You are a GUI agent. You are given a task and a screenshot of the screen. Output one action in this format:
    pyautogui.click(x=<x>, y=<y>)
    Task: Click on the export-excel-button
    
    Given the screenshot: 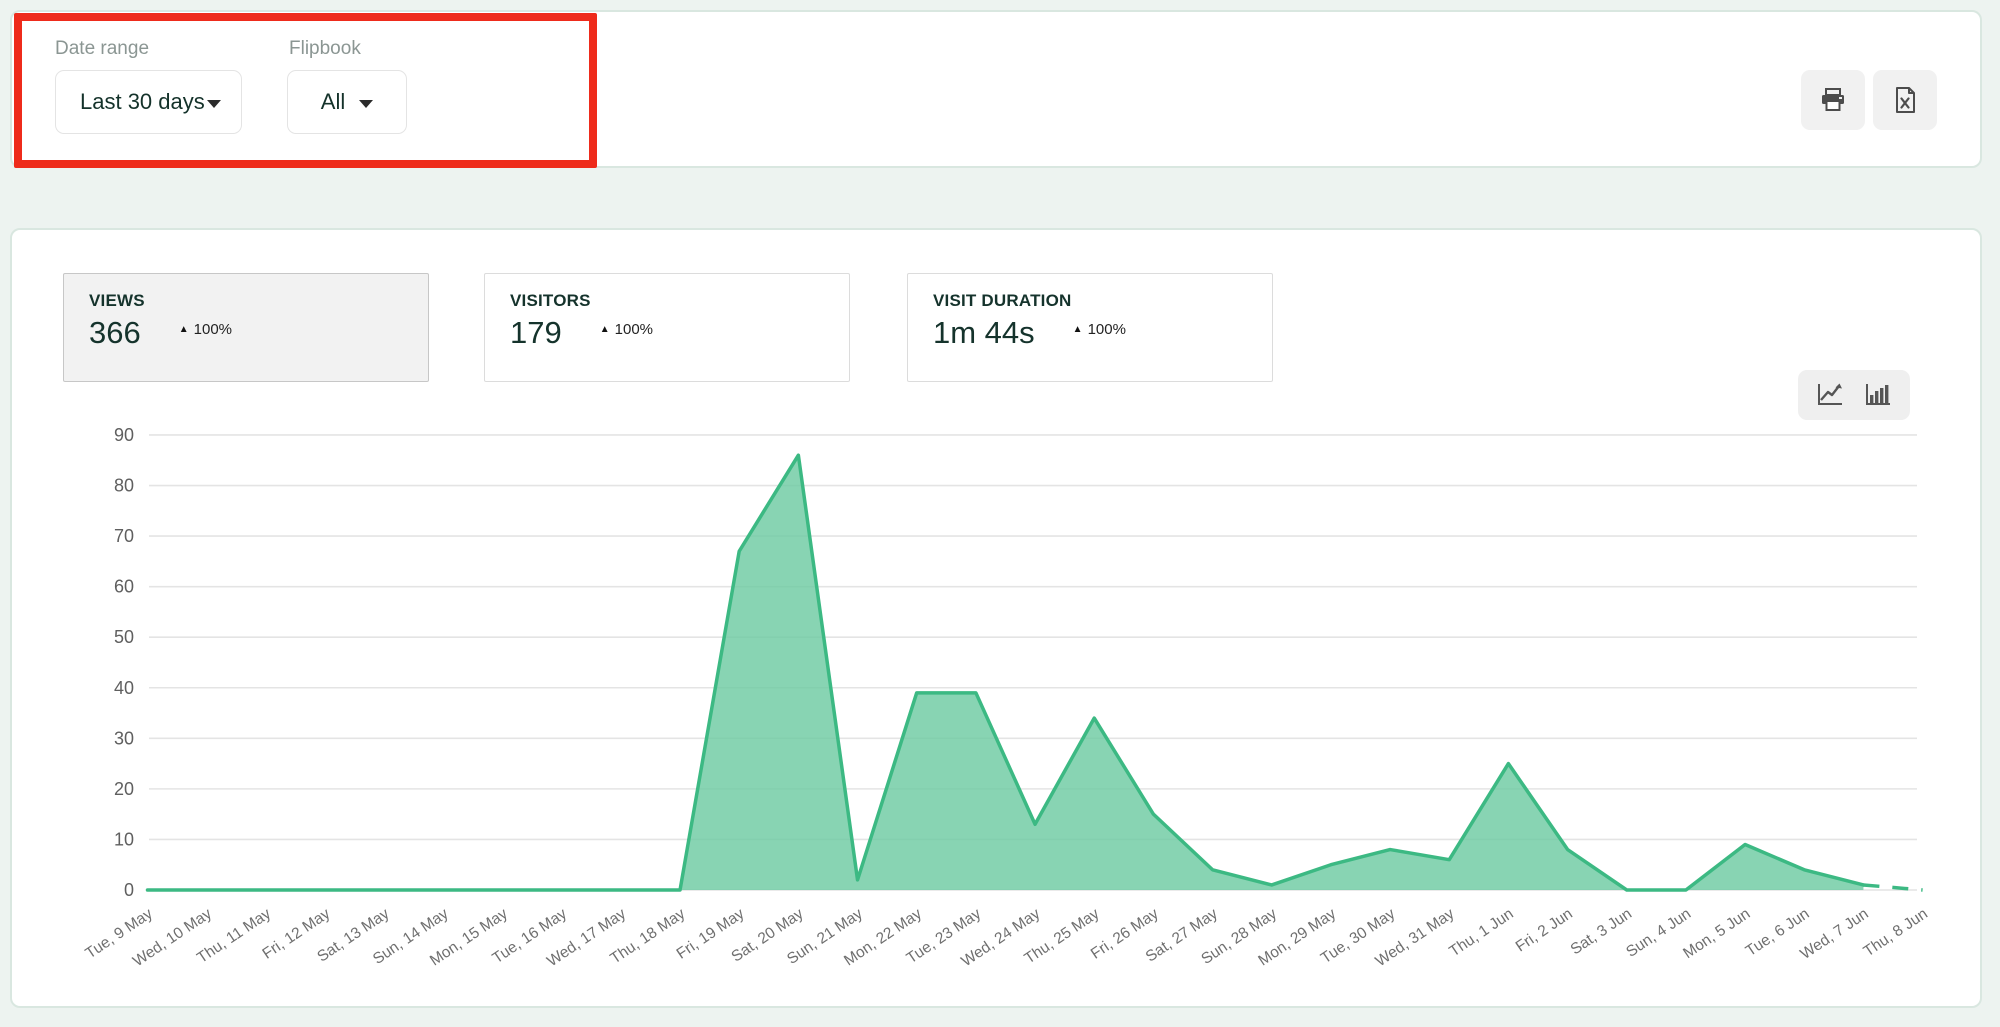 What is the action you would take?
    pyautogui.click(x=1905, y=100)
    